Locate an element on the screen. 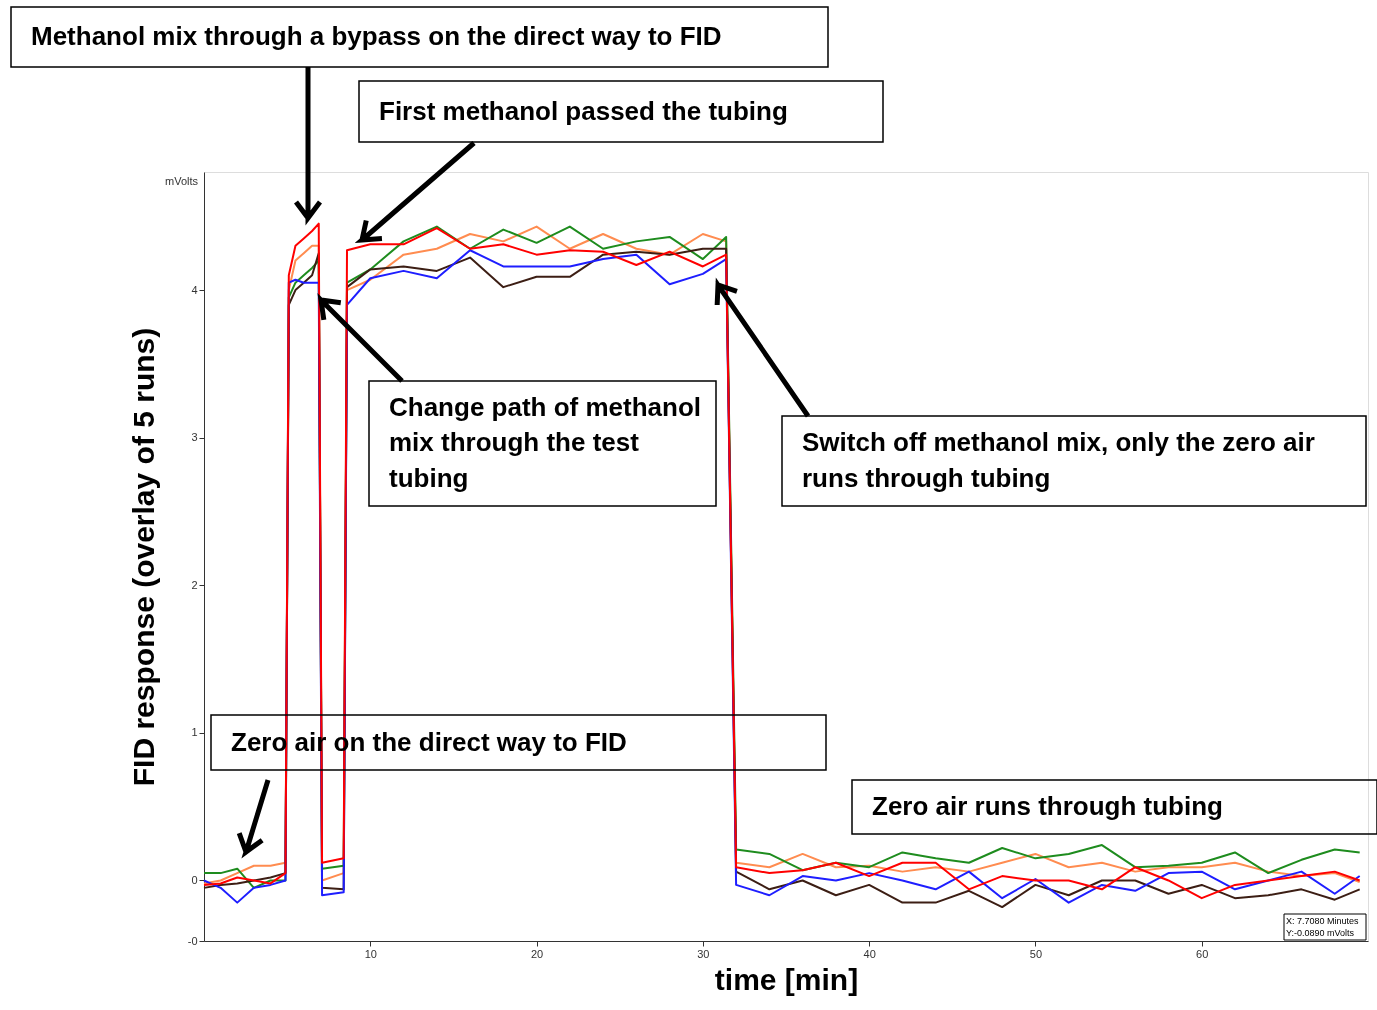 This screenshot has width=1377, height=1010. annotation: Change path of methanol mix through the test tubing is located at coordinates (545, 442).